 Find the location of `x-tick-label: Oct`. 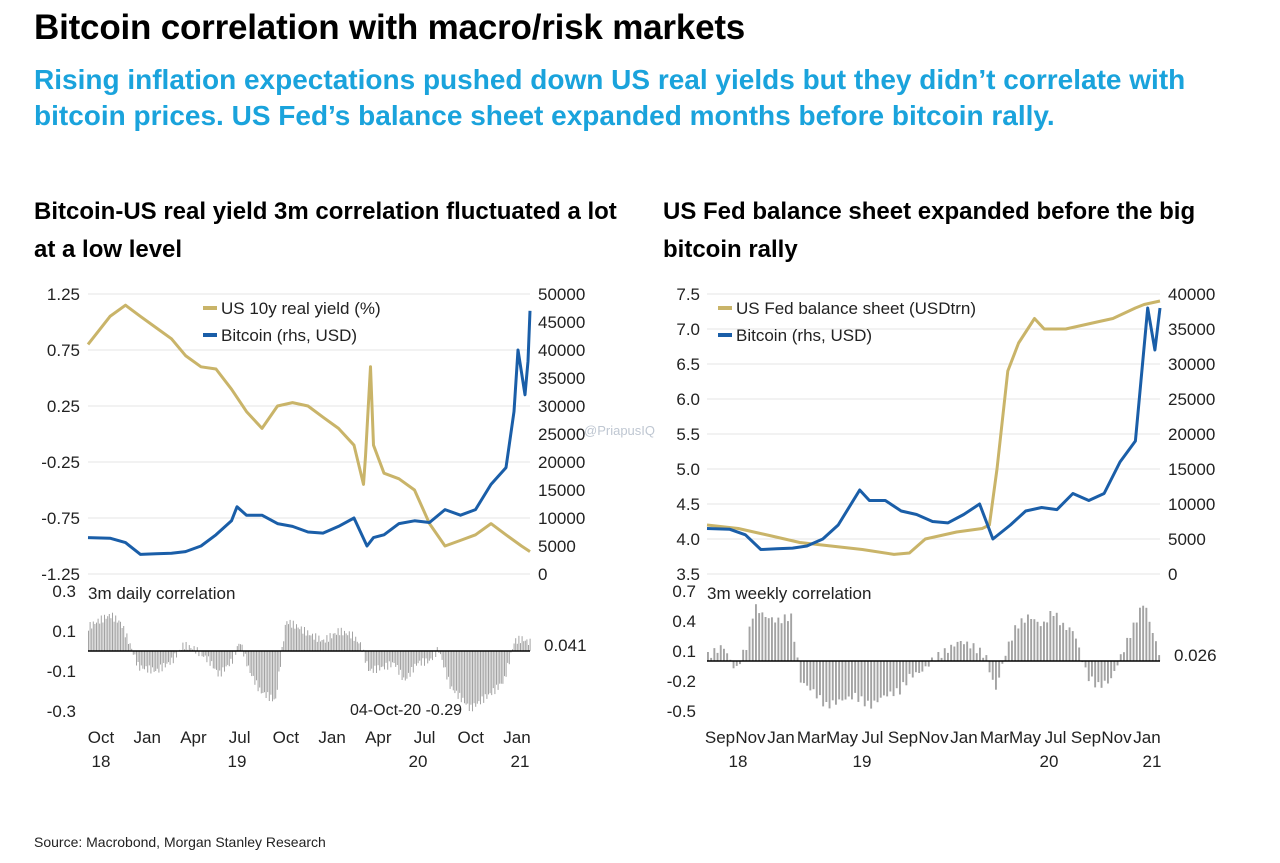

x-tick-label: Oct is located at coordinates (471, 737).